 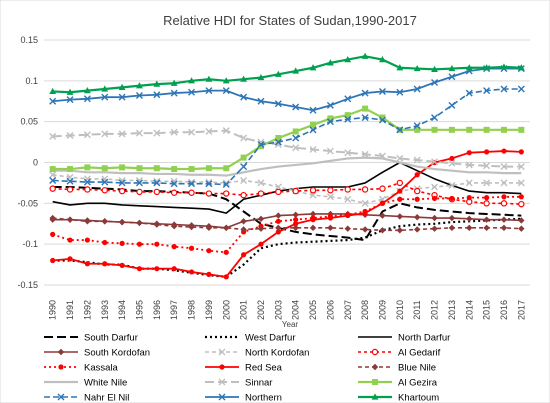 I want to click on legend-label: Red Sea, so click(x=264, y=368).